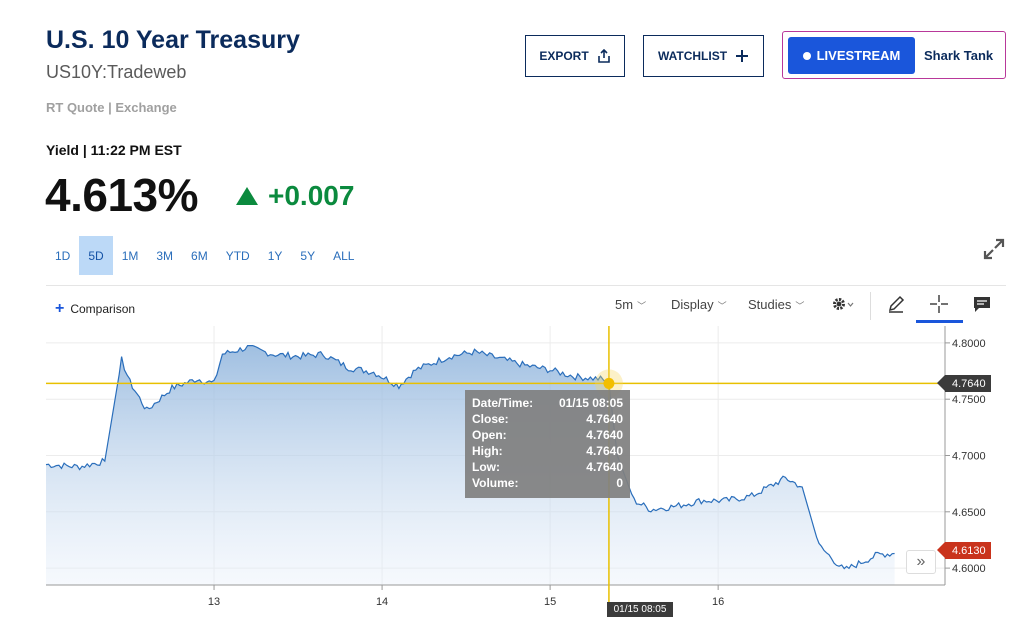 Image resolution: width=1021 pixels, height=627 pixels. I want to click on comments-button, so click(982, 304).